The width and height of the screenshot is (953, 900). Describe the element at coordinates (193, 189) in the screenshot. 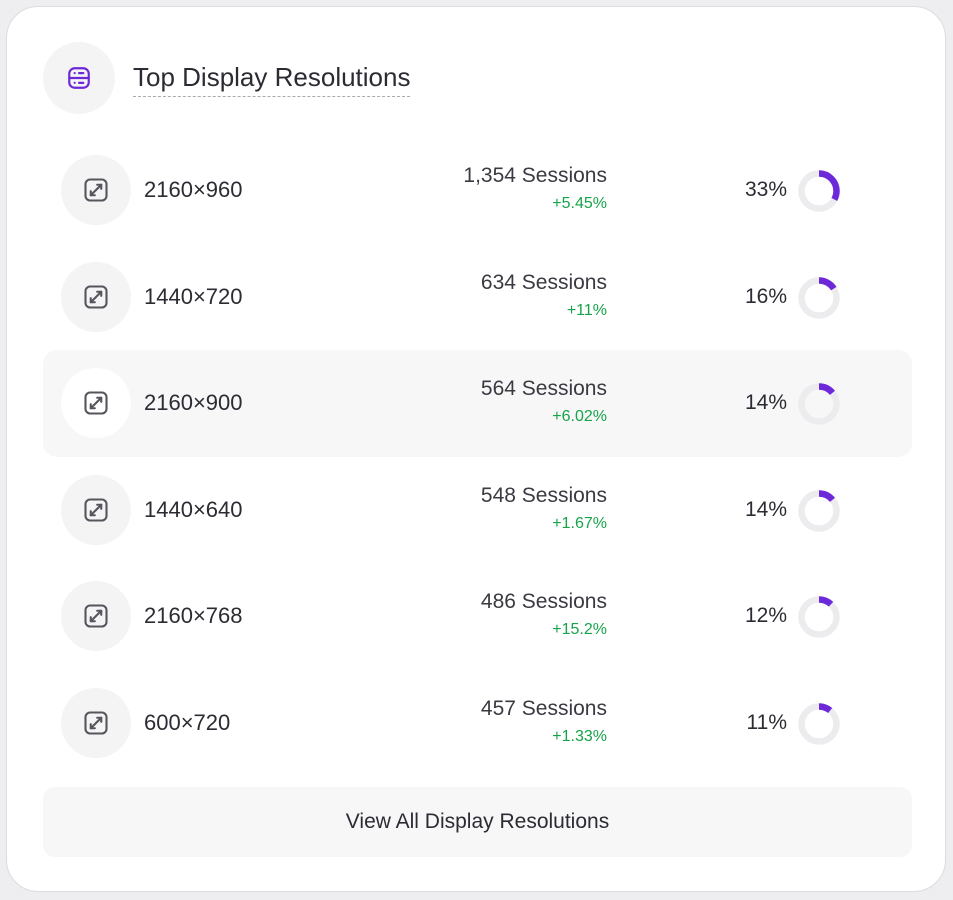

I see `resolution-label: 2160×960` at that location.